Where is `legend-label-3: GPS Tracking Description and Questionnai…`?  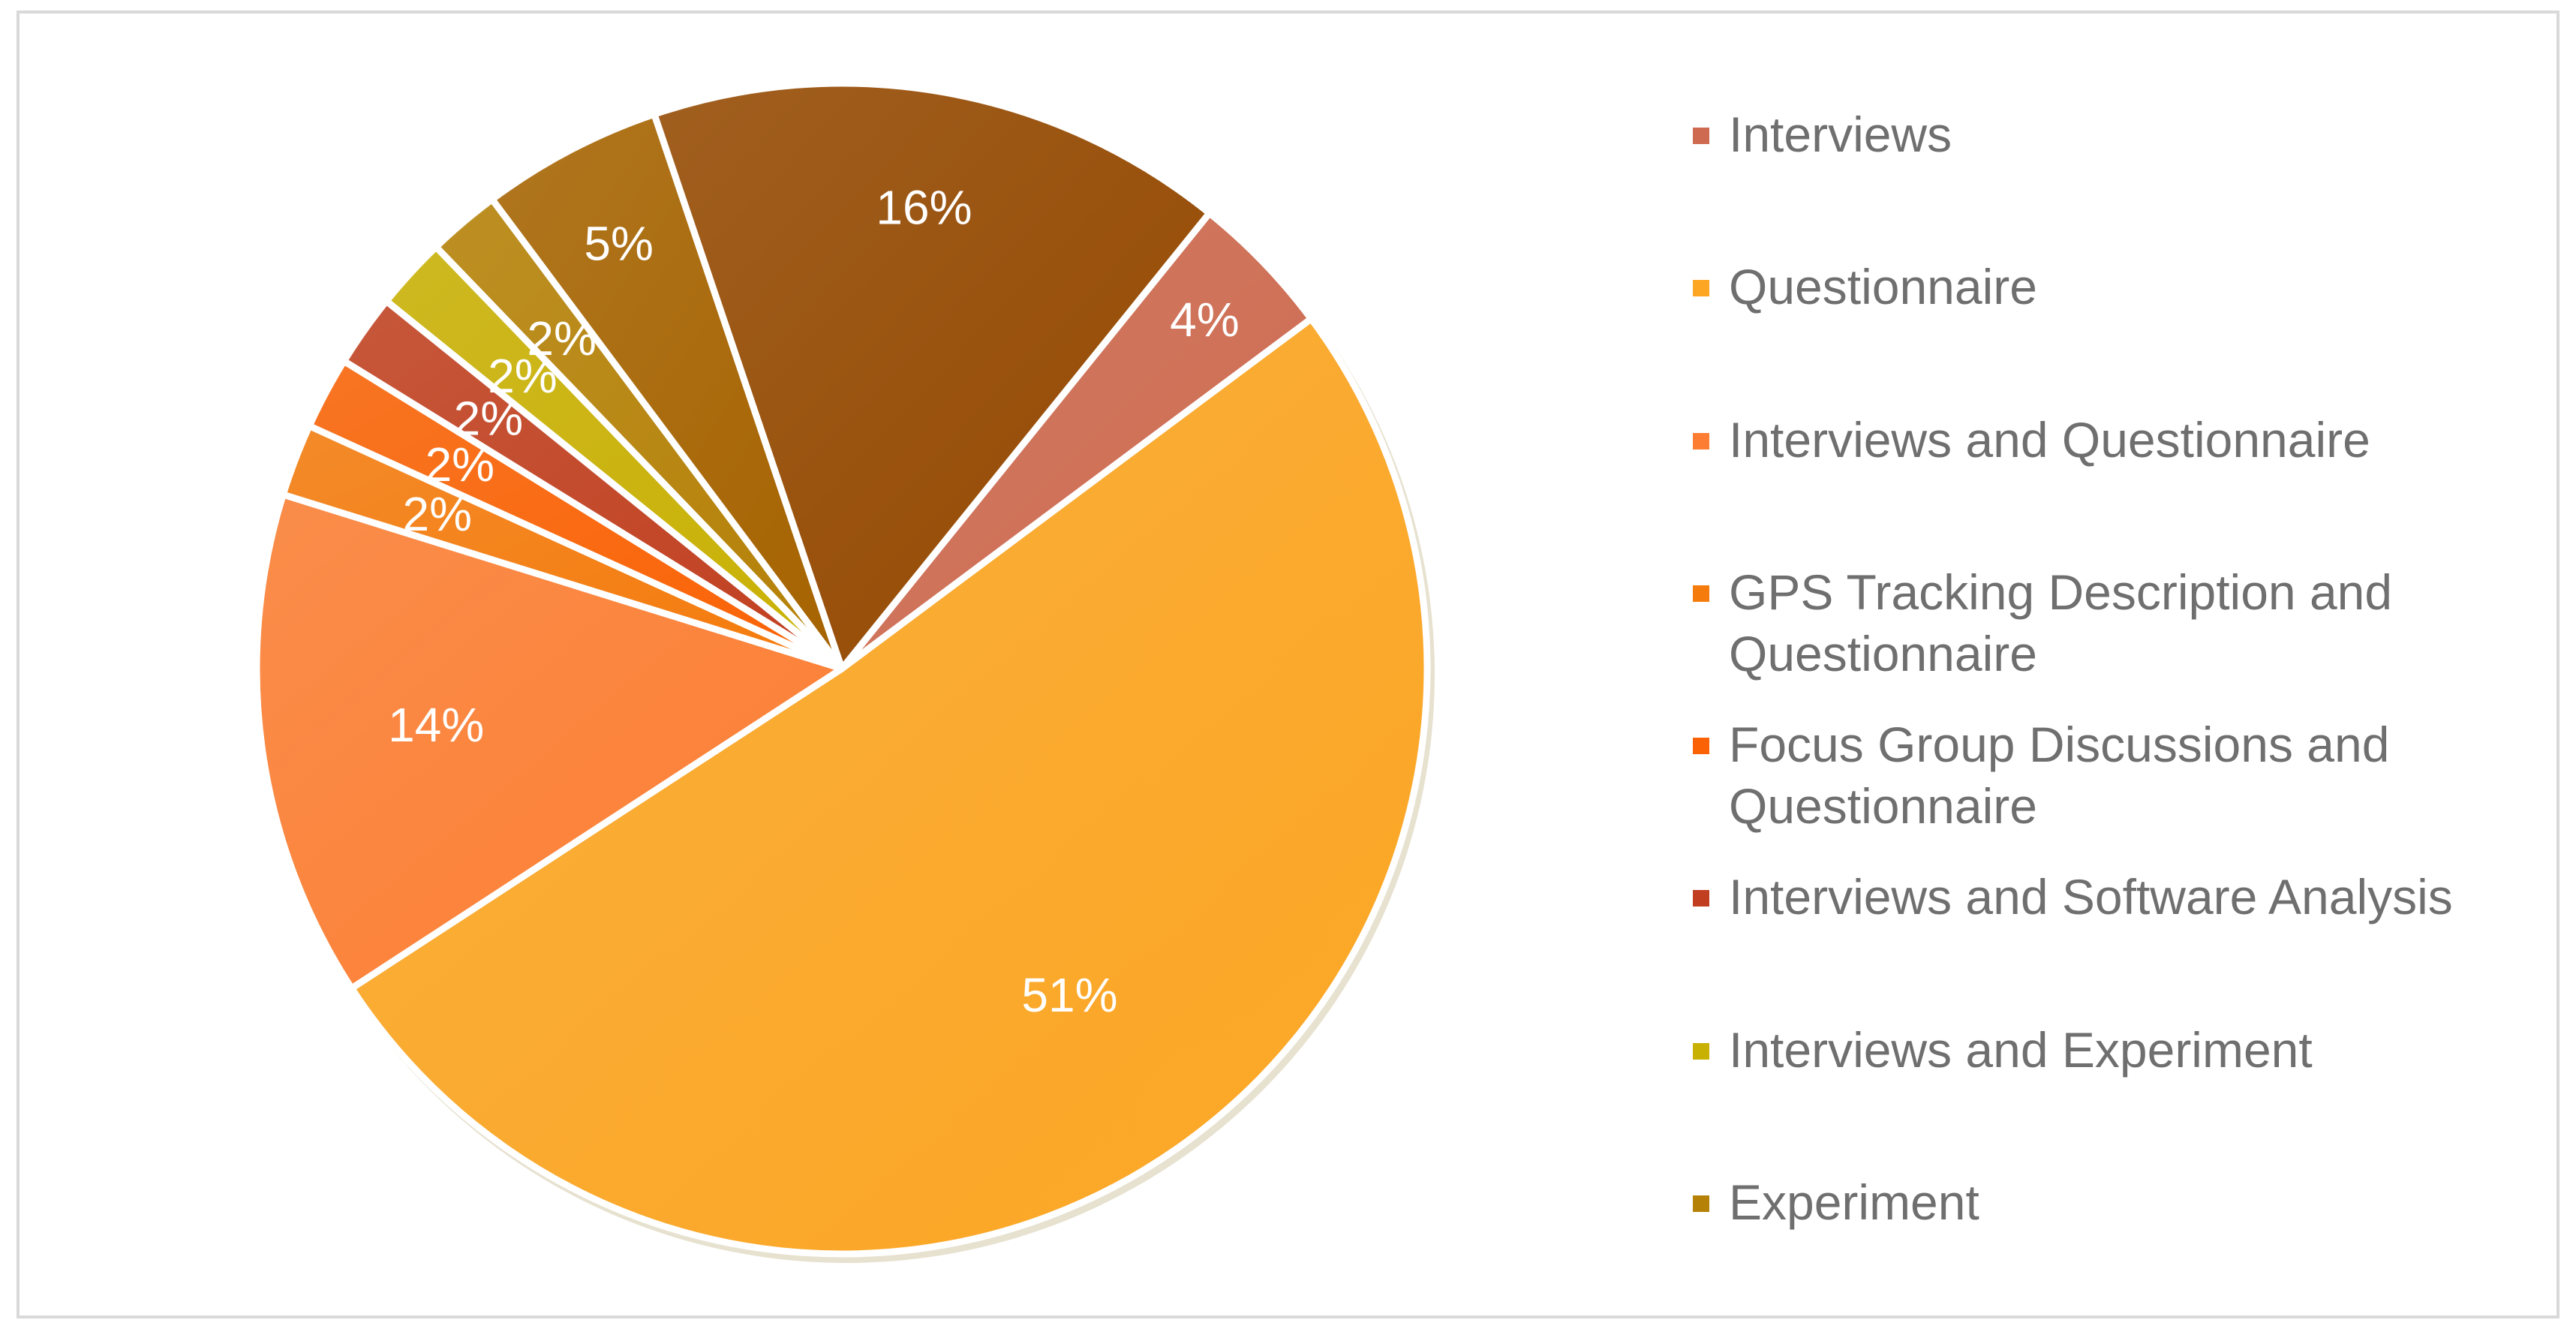
legend-label-3: GPS Tracking Description and Questionnai… is located at coordinates (2061, 622).